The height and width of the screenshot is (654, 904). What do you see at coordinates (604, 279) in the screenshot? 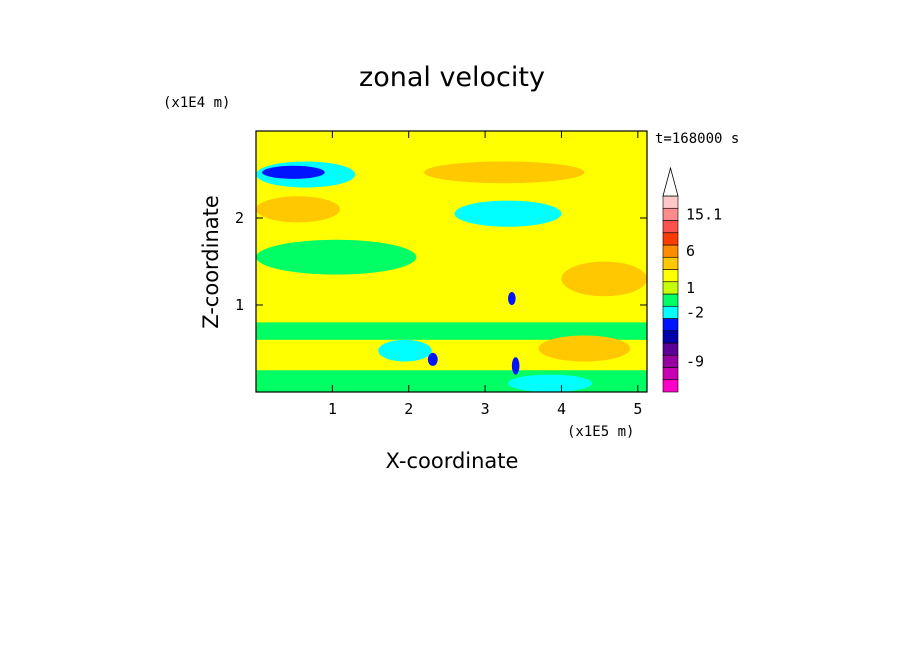
I see `field-mid-right-orange` at bounding box center [604, 279].